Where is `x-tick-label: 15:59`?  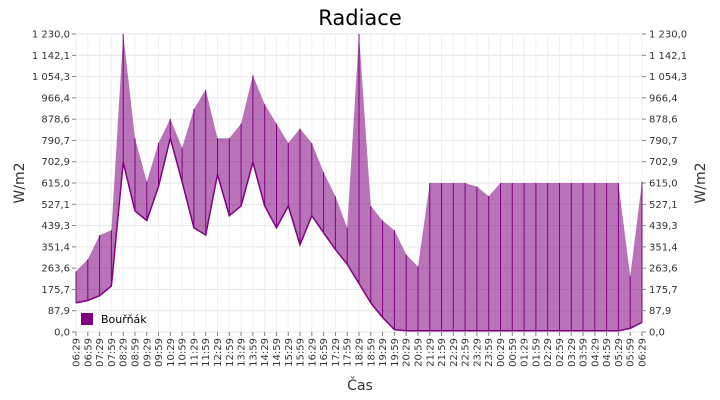
x-tick-label: 15:59 is located at coordinates (301, 352).